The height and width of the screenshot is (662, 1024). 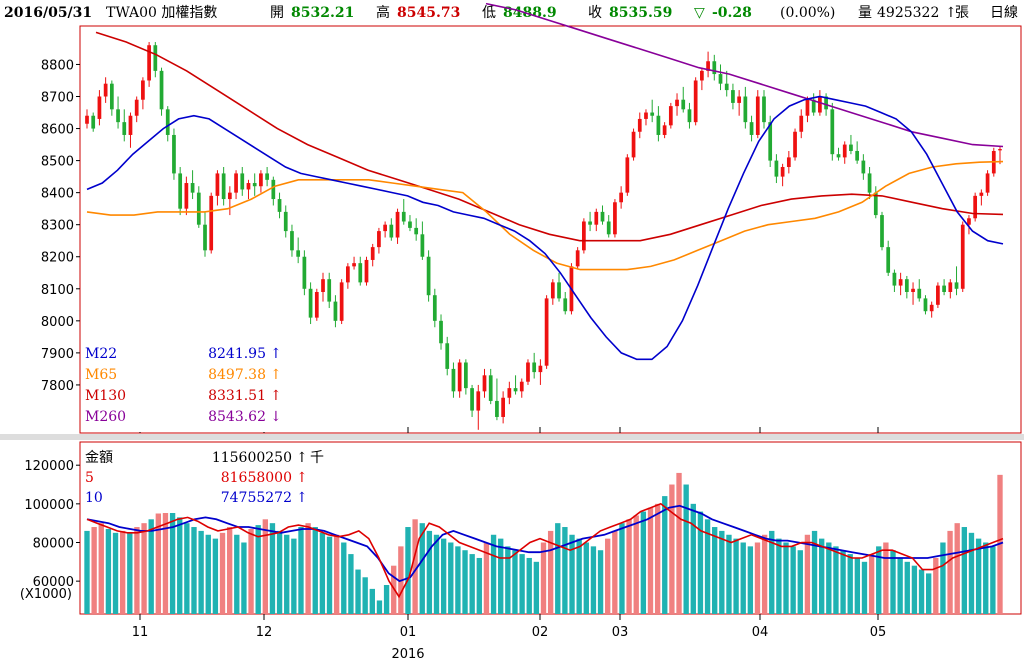 What do you see at coordinates (57, 65) in the screenshot?
I see `price-y-tick-label: 8800` at bounding box center [57, 65].